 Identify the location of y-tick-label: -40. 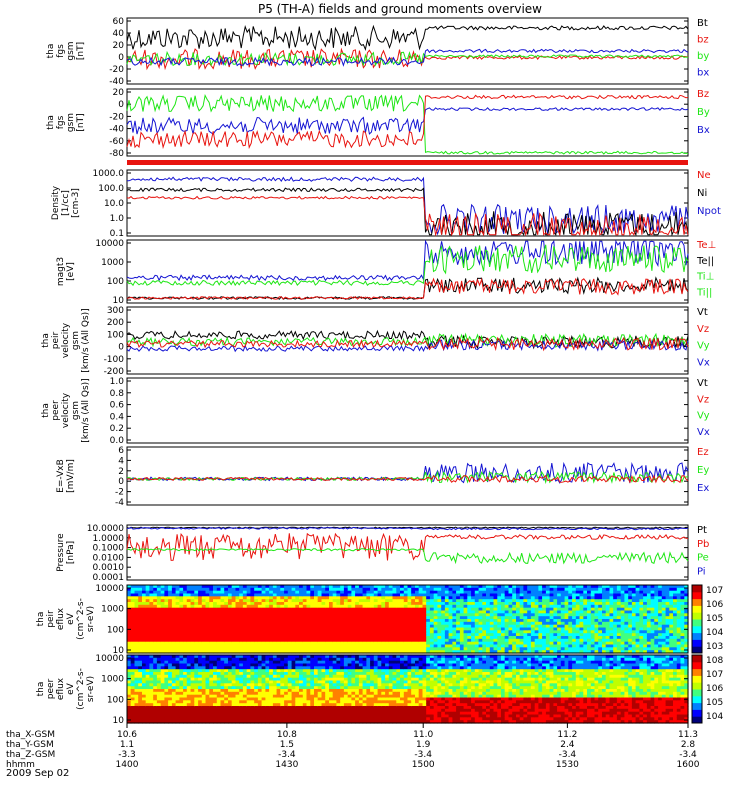
(116, 130).